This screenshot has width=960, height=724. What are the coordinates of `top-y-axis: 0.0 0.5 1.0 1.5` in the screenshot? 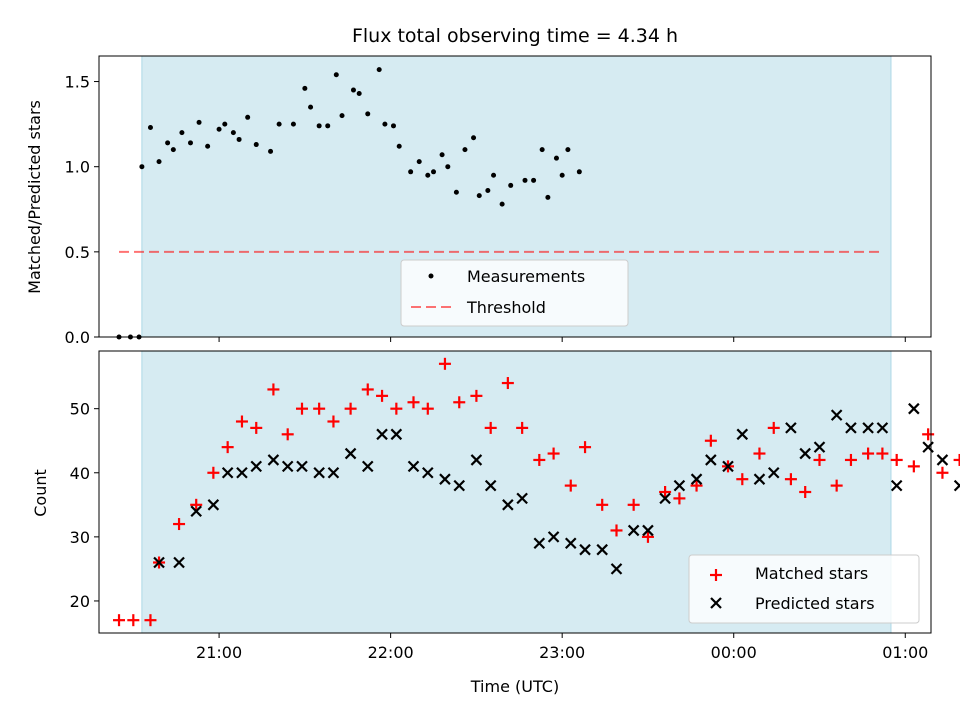 It's located at (82, 210).